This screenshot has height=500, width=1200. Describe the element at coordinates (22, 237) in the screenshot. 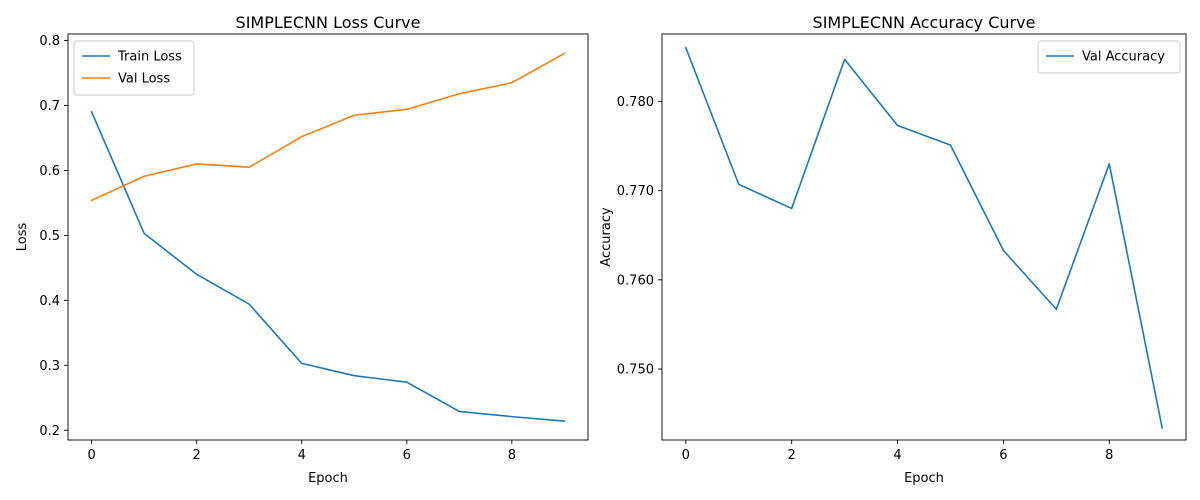

I see `chart-1-y-axis-label: Loss` at that location.